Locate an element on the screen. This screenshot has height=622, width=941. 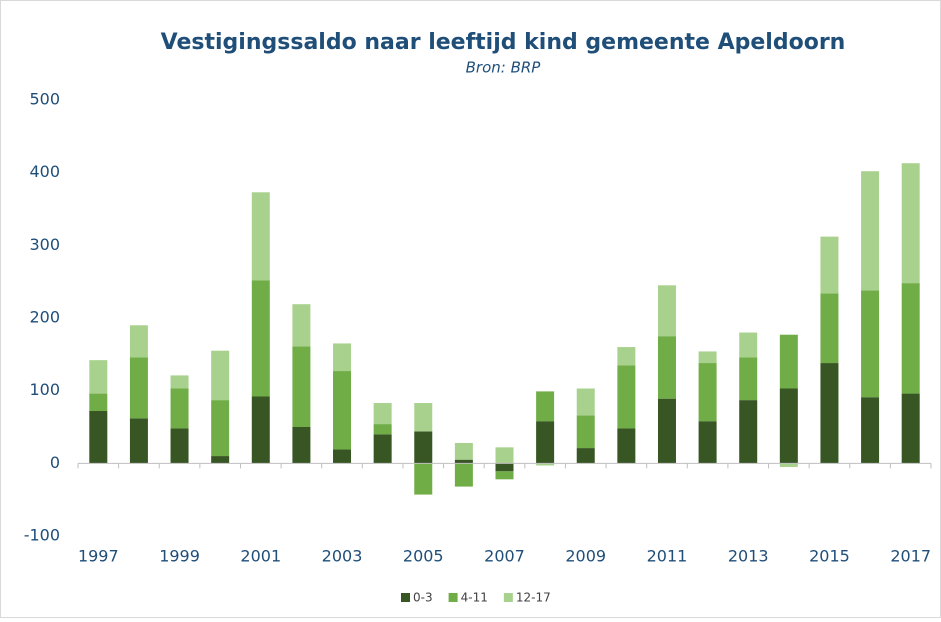
x-tick-label: 1997 is located at coordinates (98, 556).